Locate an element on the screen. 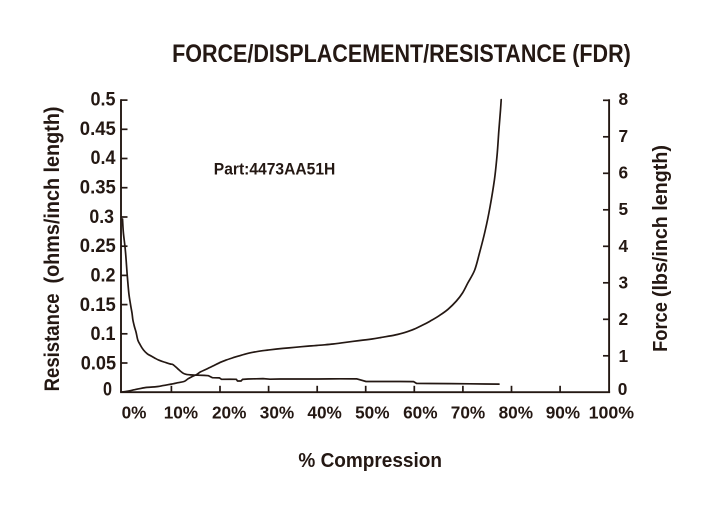 This screenshot has width=721, height=514. svg-text: 10% is located at coordinates (181, 413).